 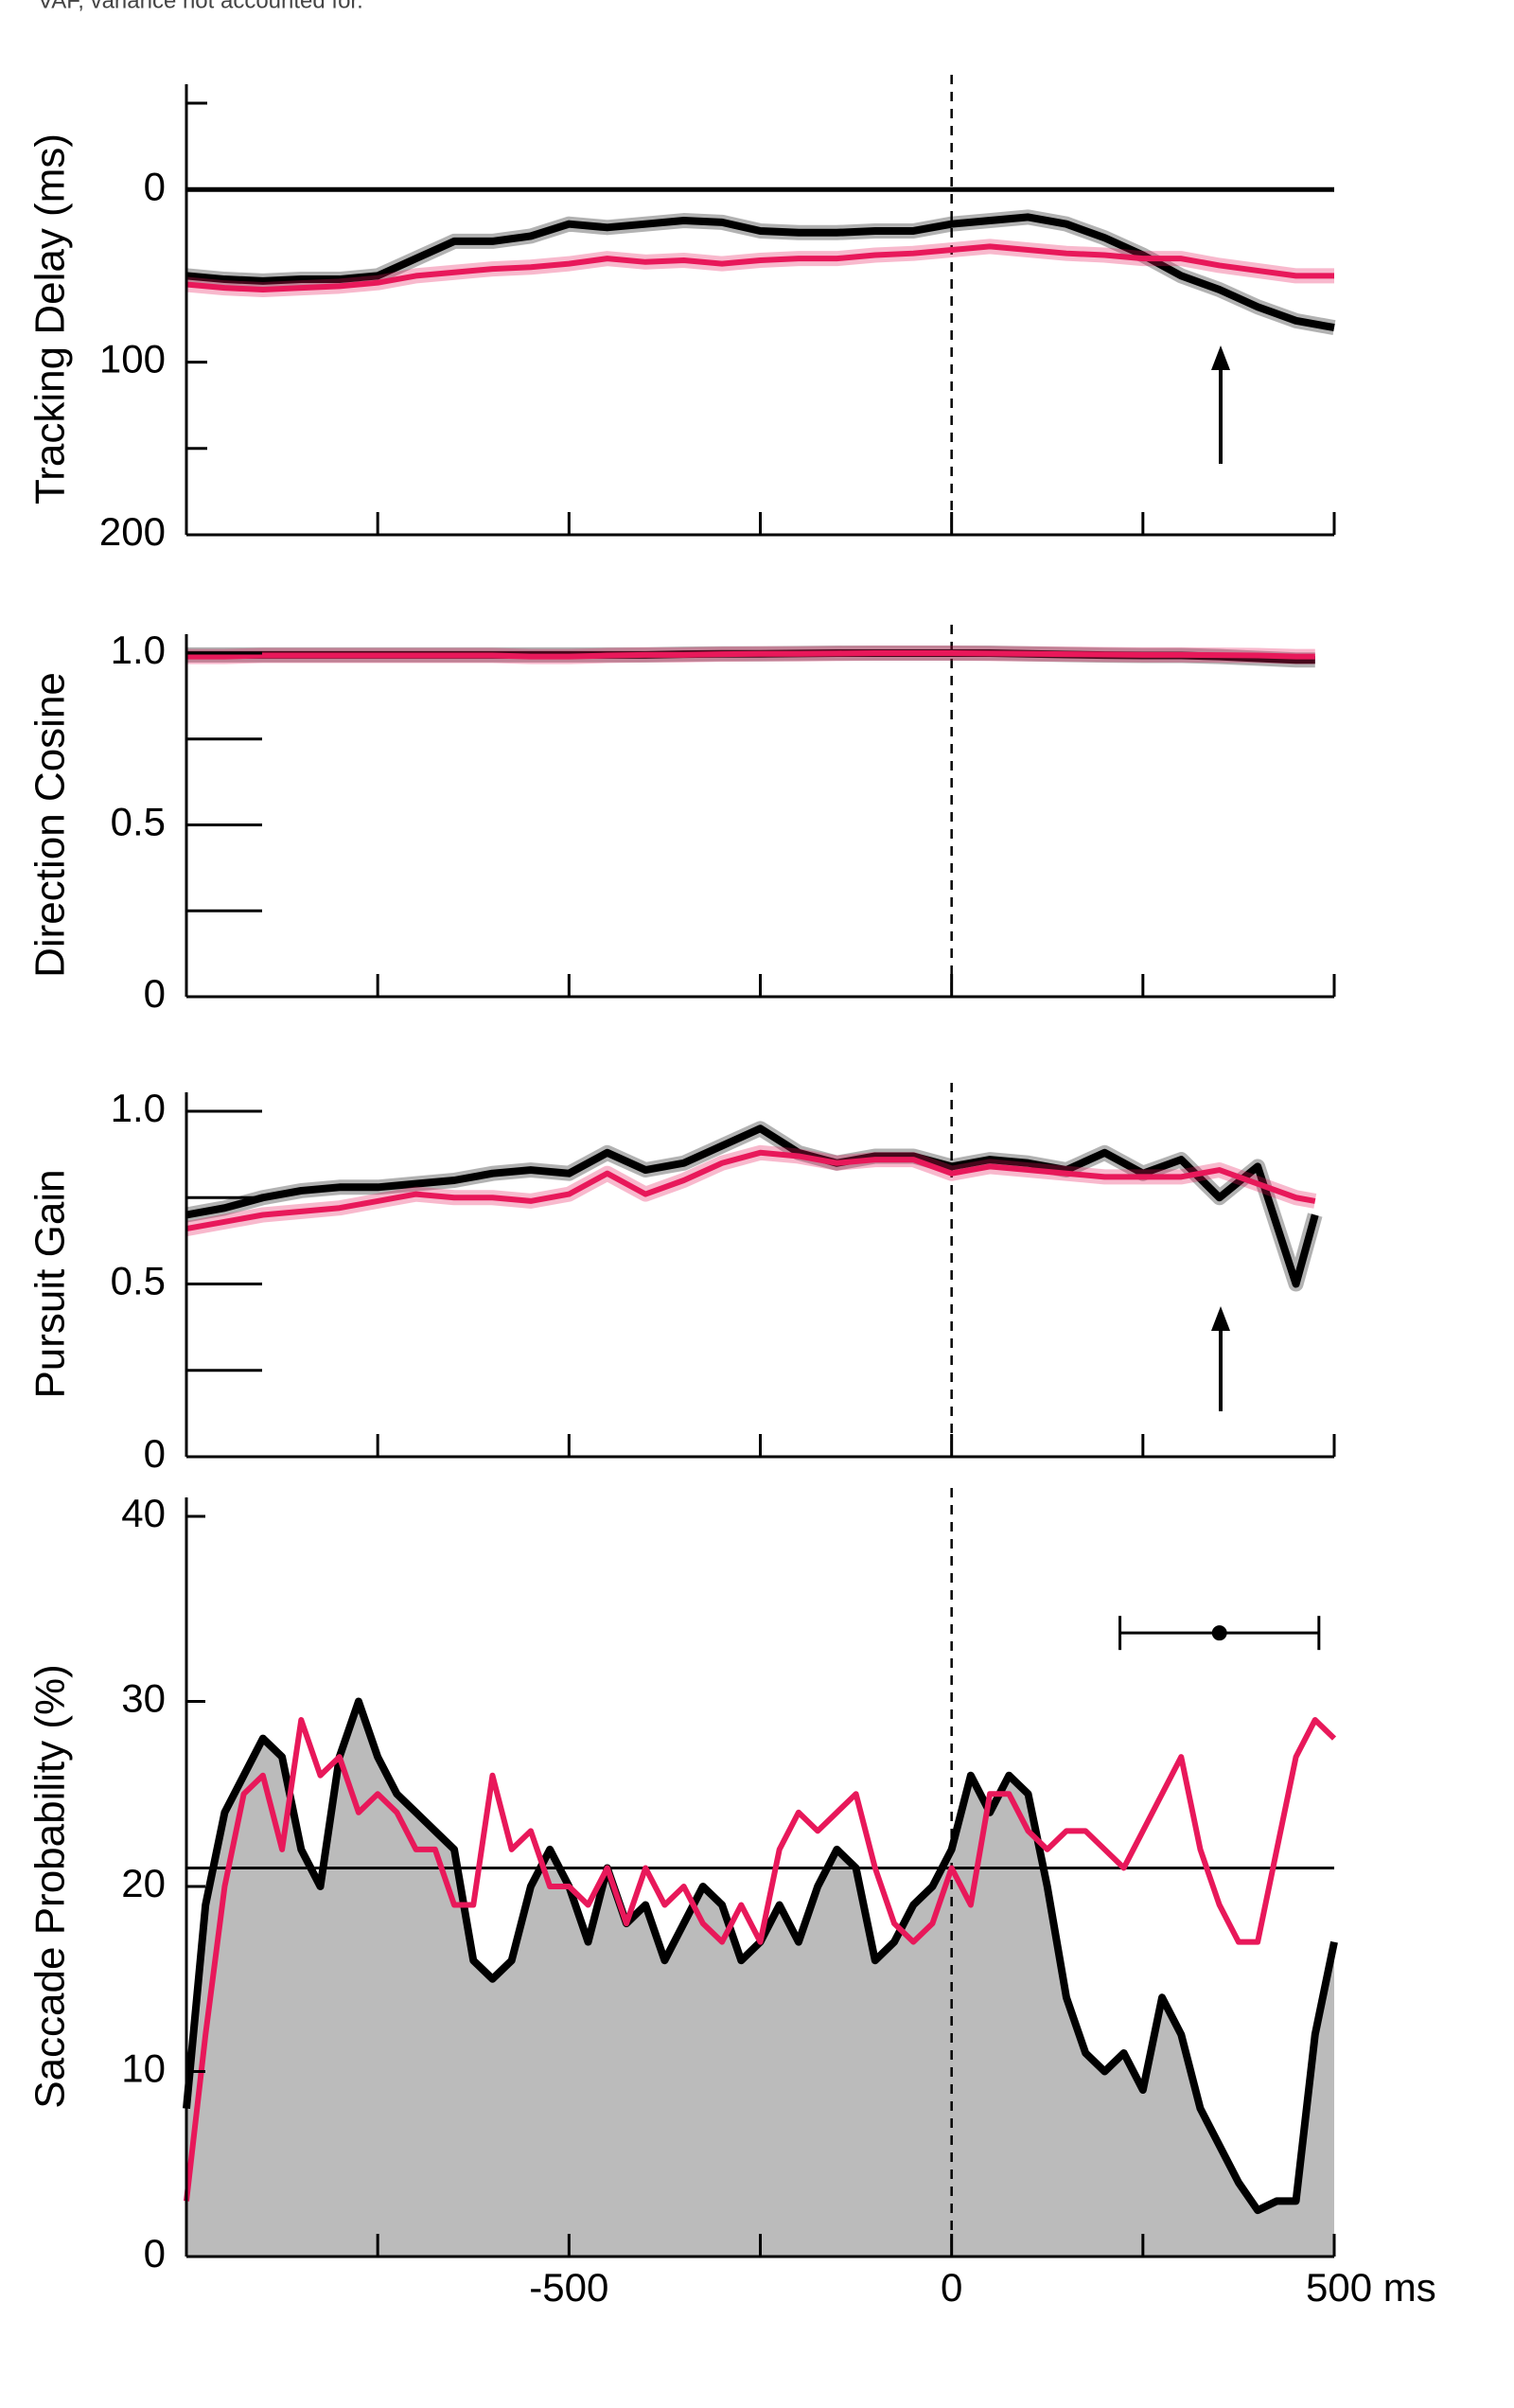 What do you see at coordinates (133, 359) in the screenshot?
I see `y-tick-label: 100` at bounding box center [133, 359].